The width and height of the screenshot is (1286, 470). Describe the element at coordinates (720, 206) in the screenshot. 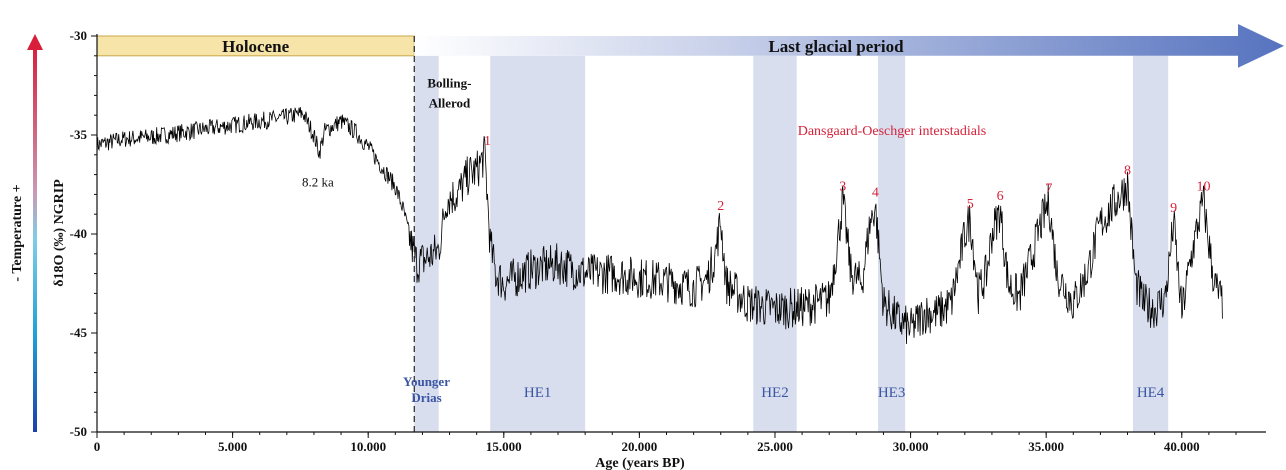

I see `interstadial-label: 2` at that location.